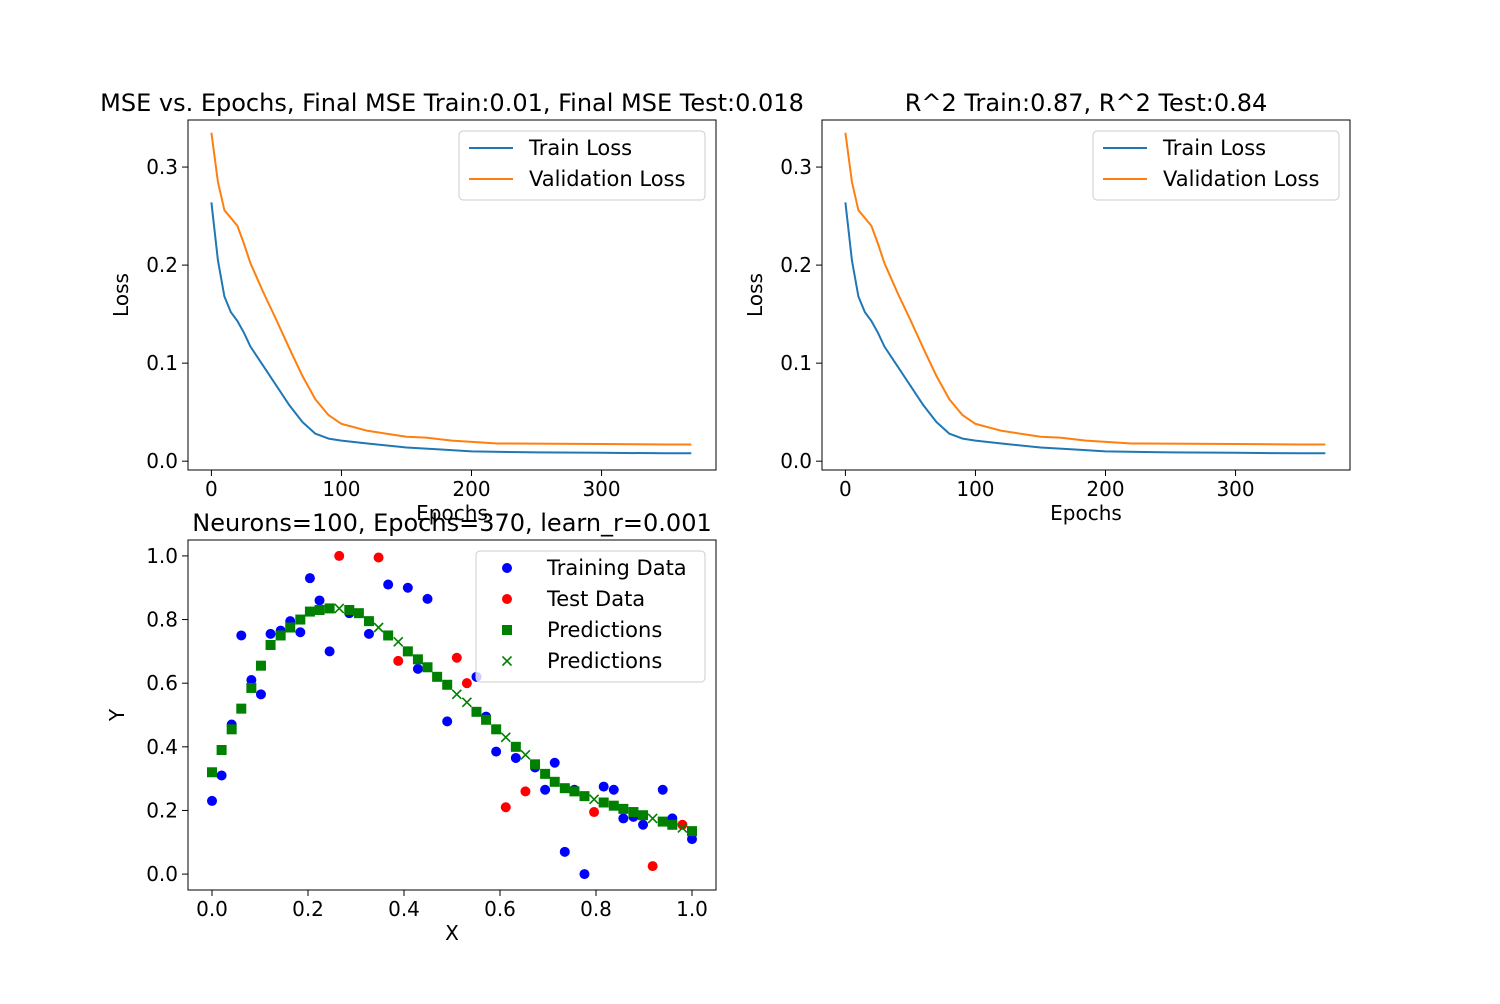 Image resolution: width=1500 pixels, height=1004 pixels. I want to click on x-tick-label: 0.0, so click(212, 909).